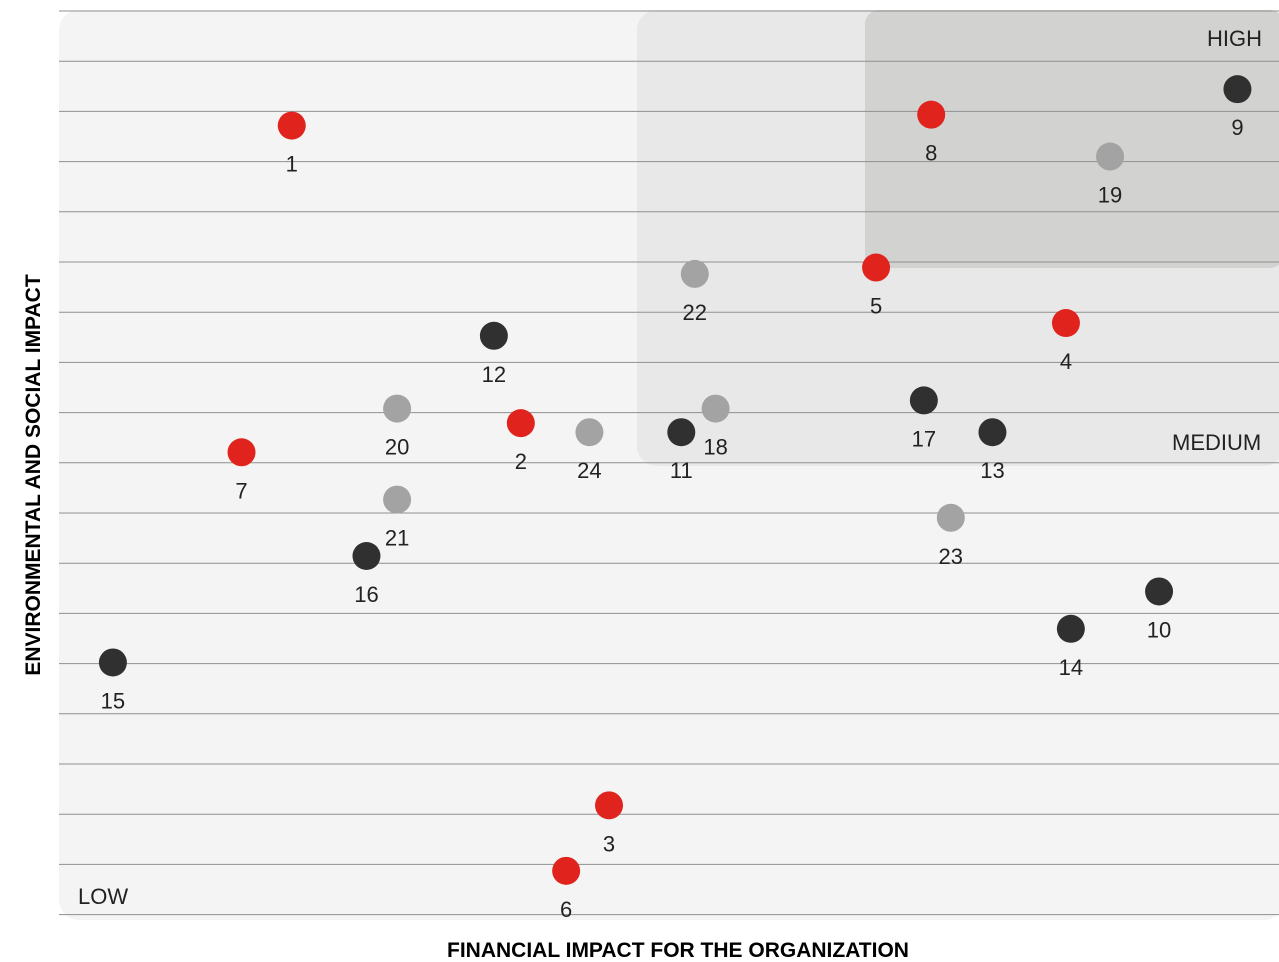  What do you see at coordinates (366, 594) in the screenshot?
I see `point-label-16: 16` at bounding box center [366, 594].